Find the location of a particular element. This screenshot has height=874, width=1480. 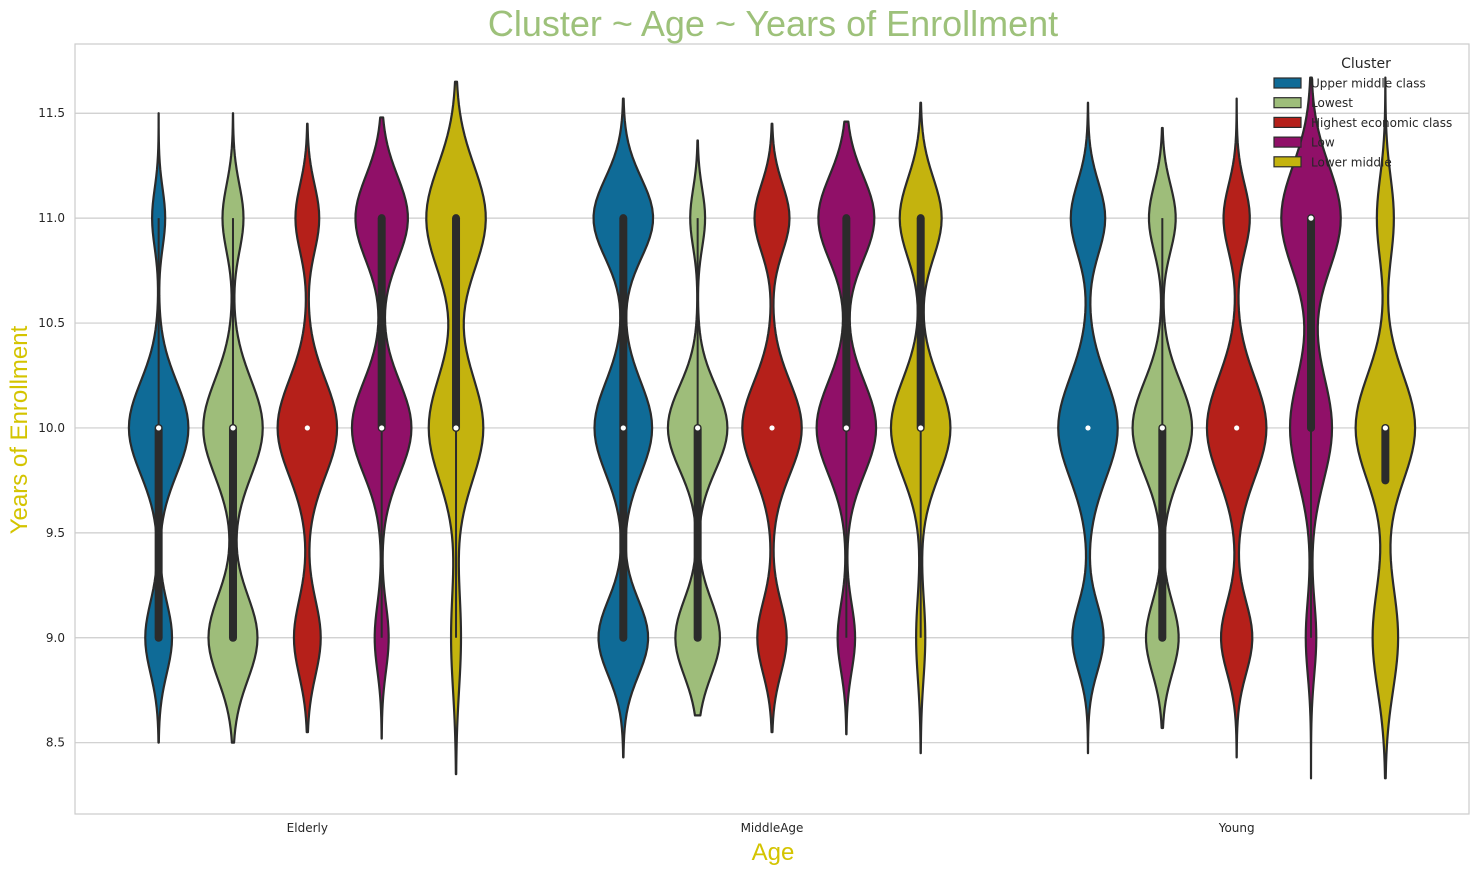

x-tick-label: Elderly is located at coordinates (307, 828).